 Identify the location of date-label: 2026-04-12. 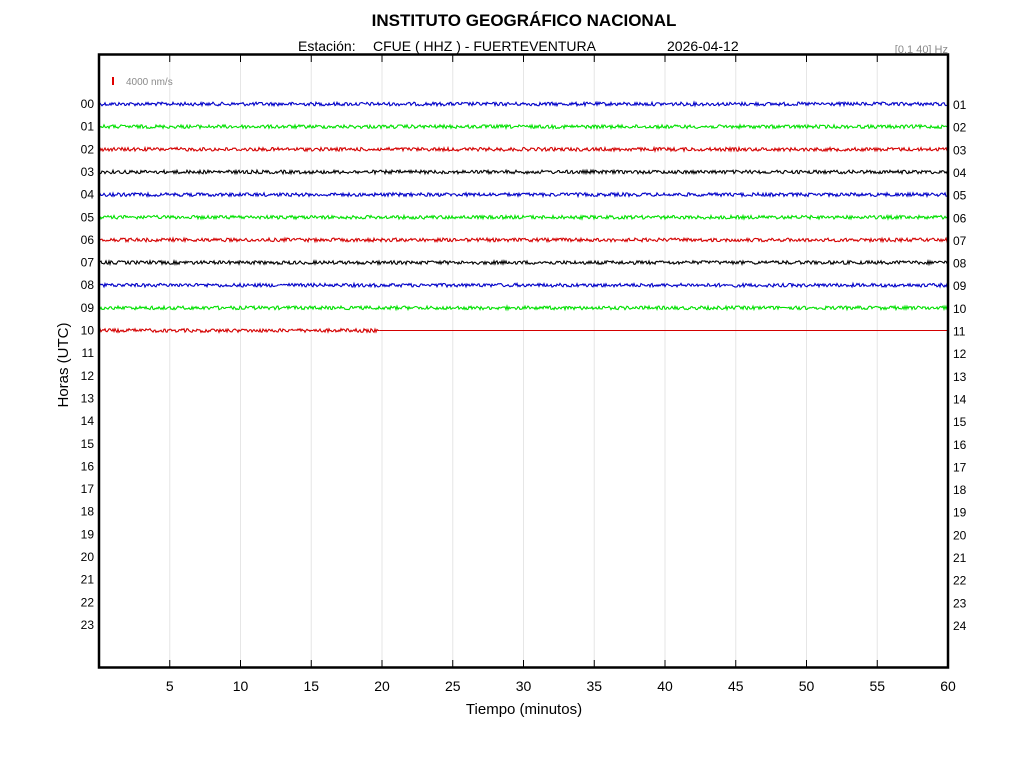
(703, 46).